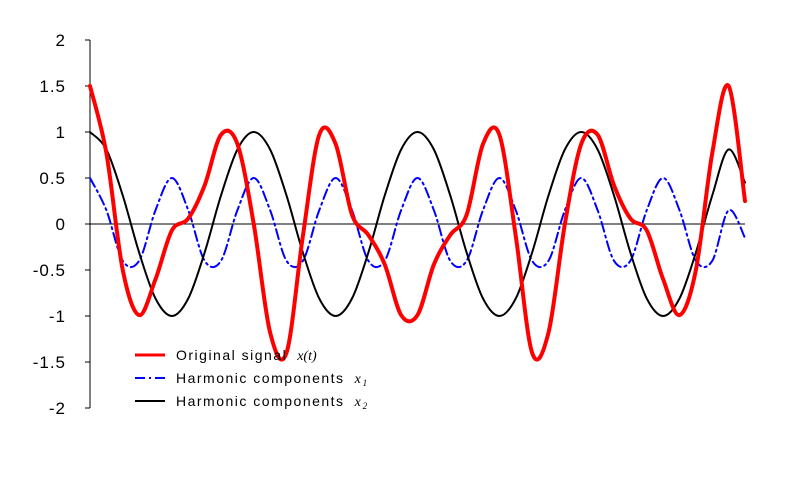  I want to click on y-tick-label: 0, so click(61, 224).